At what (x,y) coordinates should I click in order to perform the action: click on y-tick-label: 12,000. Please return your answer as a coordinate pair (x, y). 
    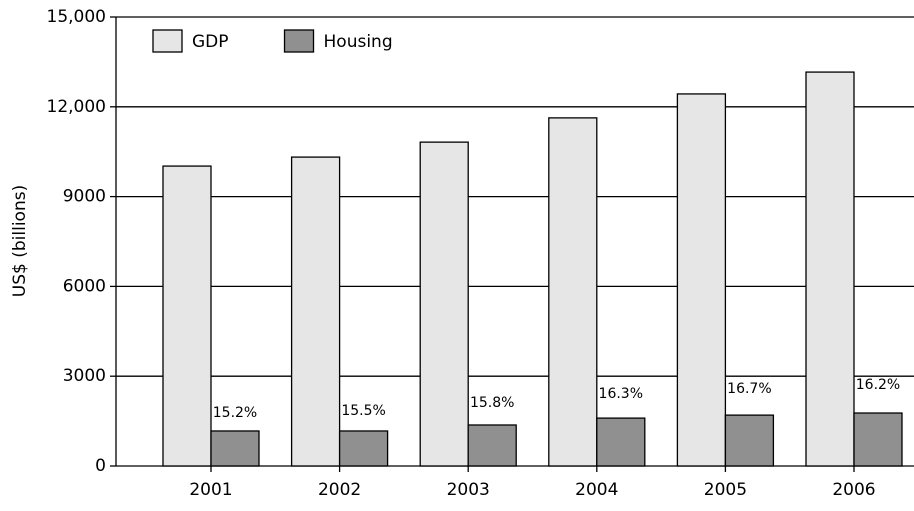
    Looking at the image, I should click on (76, 107).